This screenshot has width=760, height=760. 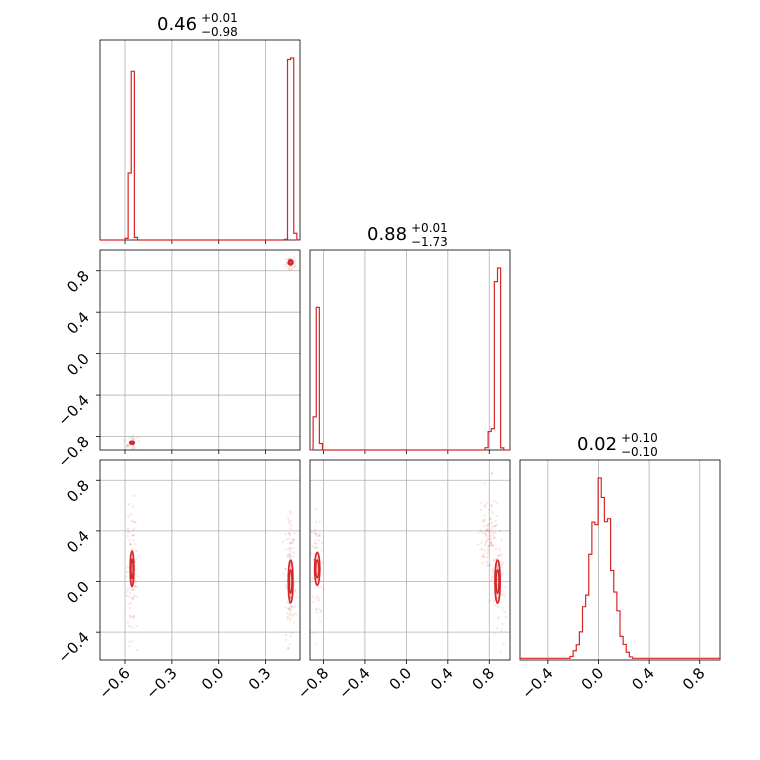 What do you see at coordinates (219, 18) in the screenshot?
I see `title-param-1-plus: +0.01` at bounding box center [219, 18].